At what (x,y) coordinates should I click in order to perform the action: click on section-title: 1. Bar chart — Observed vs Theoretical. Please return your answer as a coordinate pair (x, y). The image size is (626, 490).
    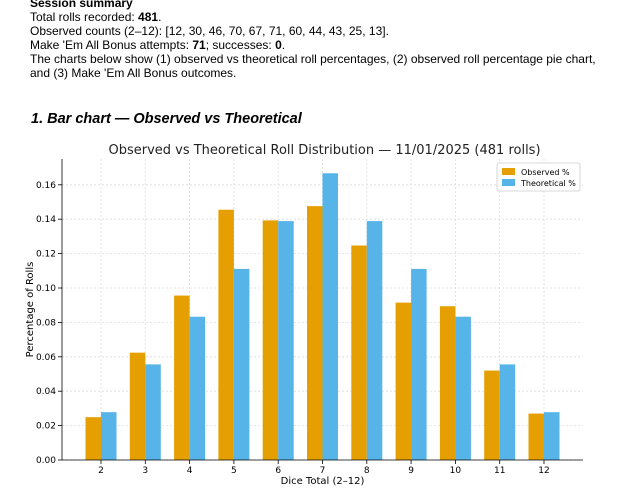
    Looking at the image, I should click on (166, 119).